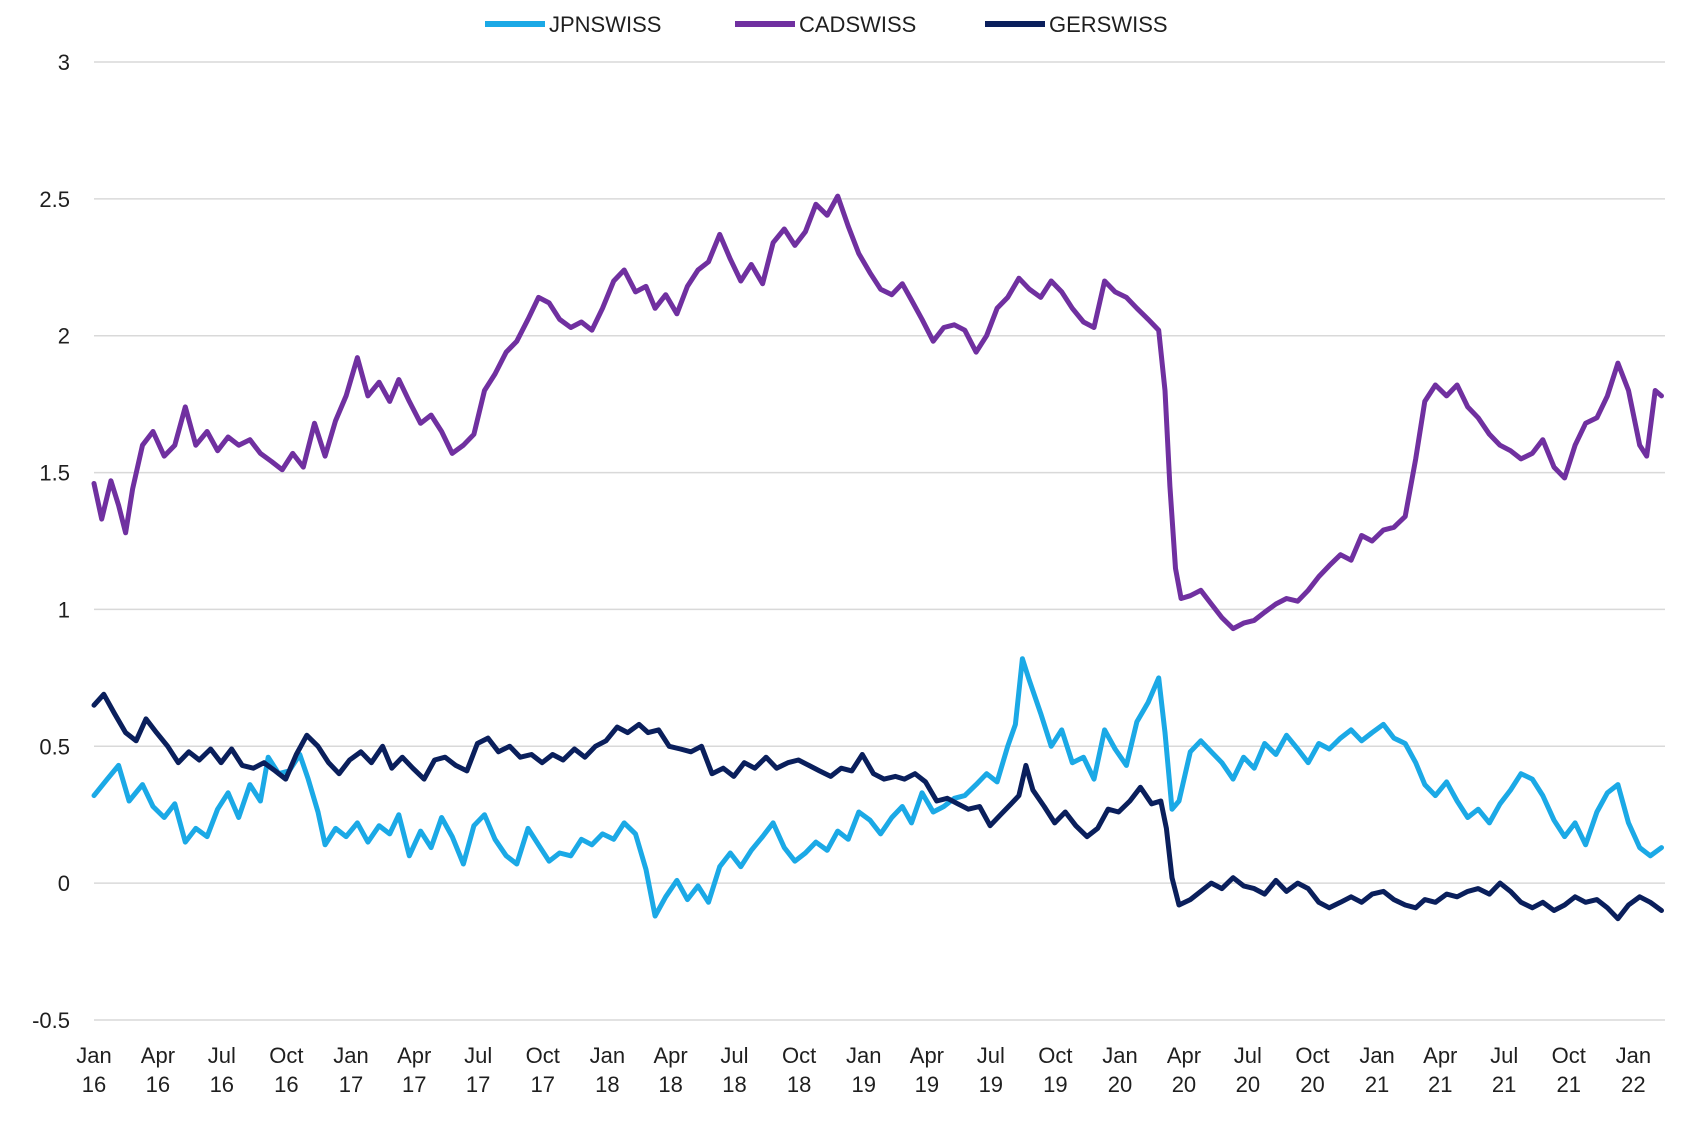  Describe the element at coordinates (54, 473) in the screenshot. I see `y-tick-label: 1.5` at that location.